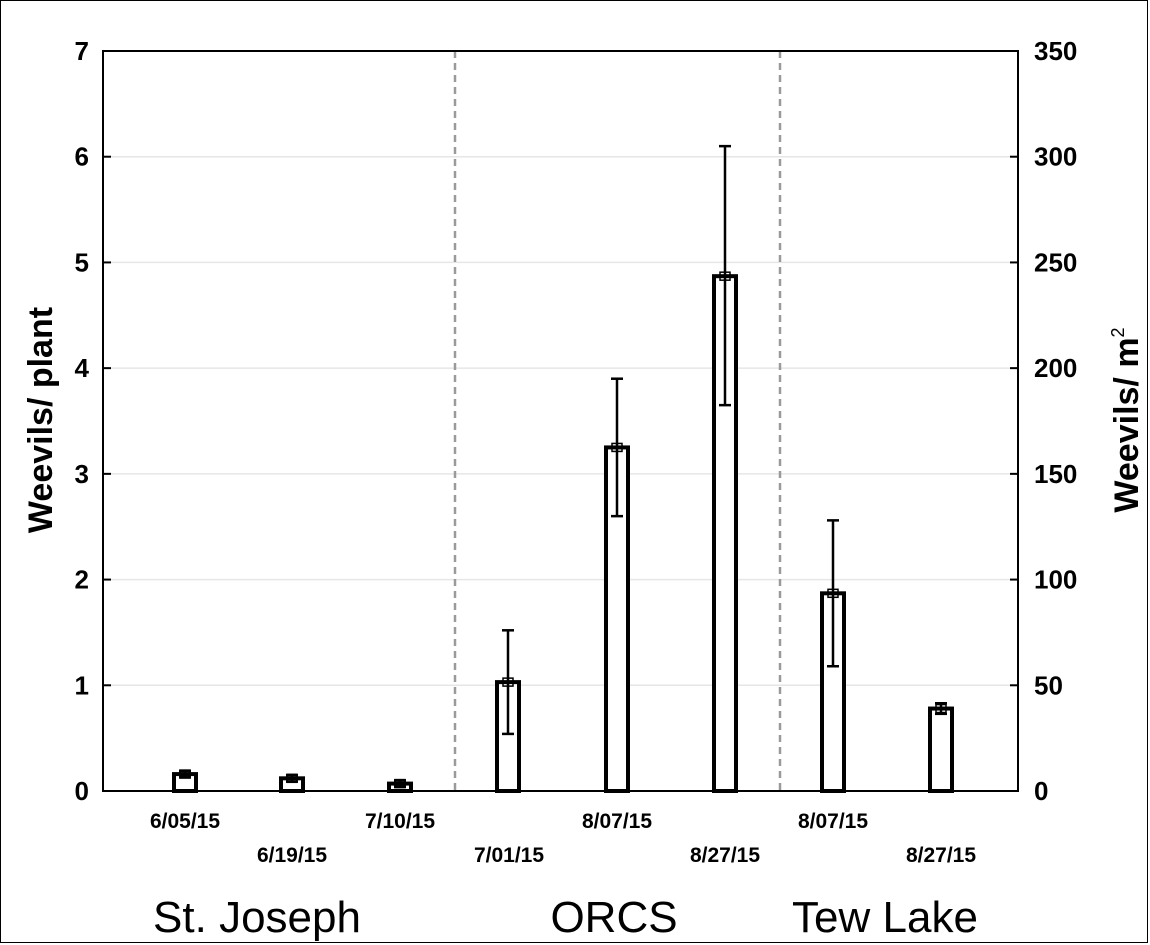  What do you see at coordinates (292, 855) in the screenshot?
I see `category-label: 6/19/15` at bounding box center [292, 855].